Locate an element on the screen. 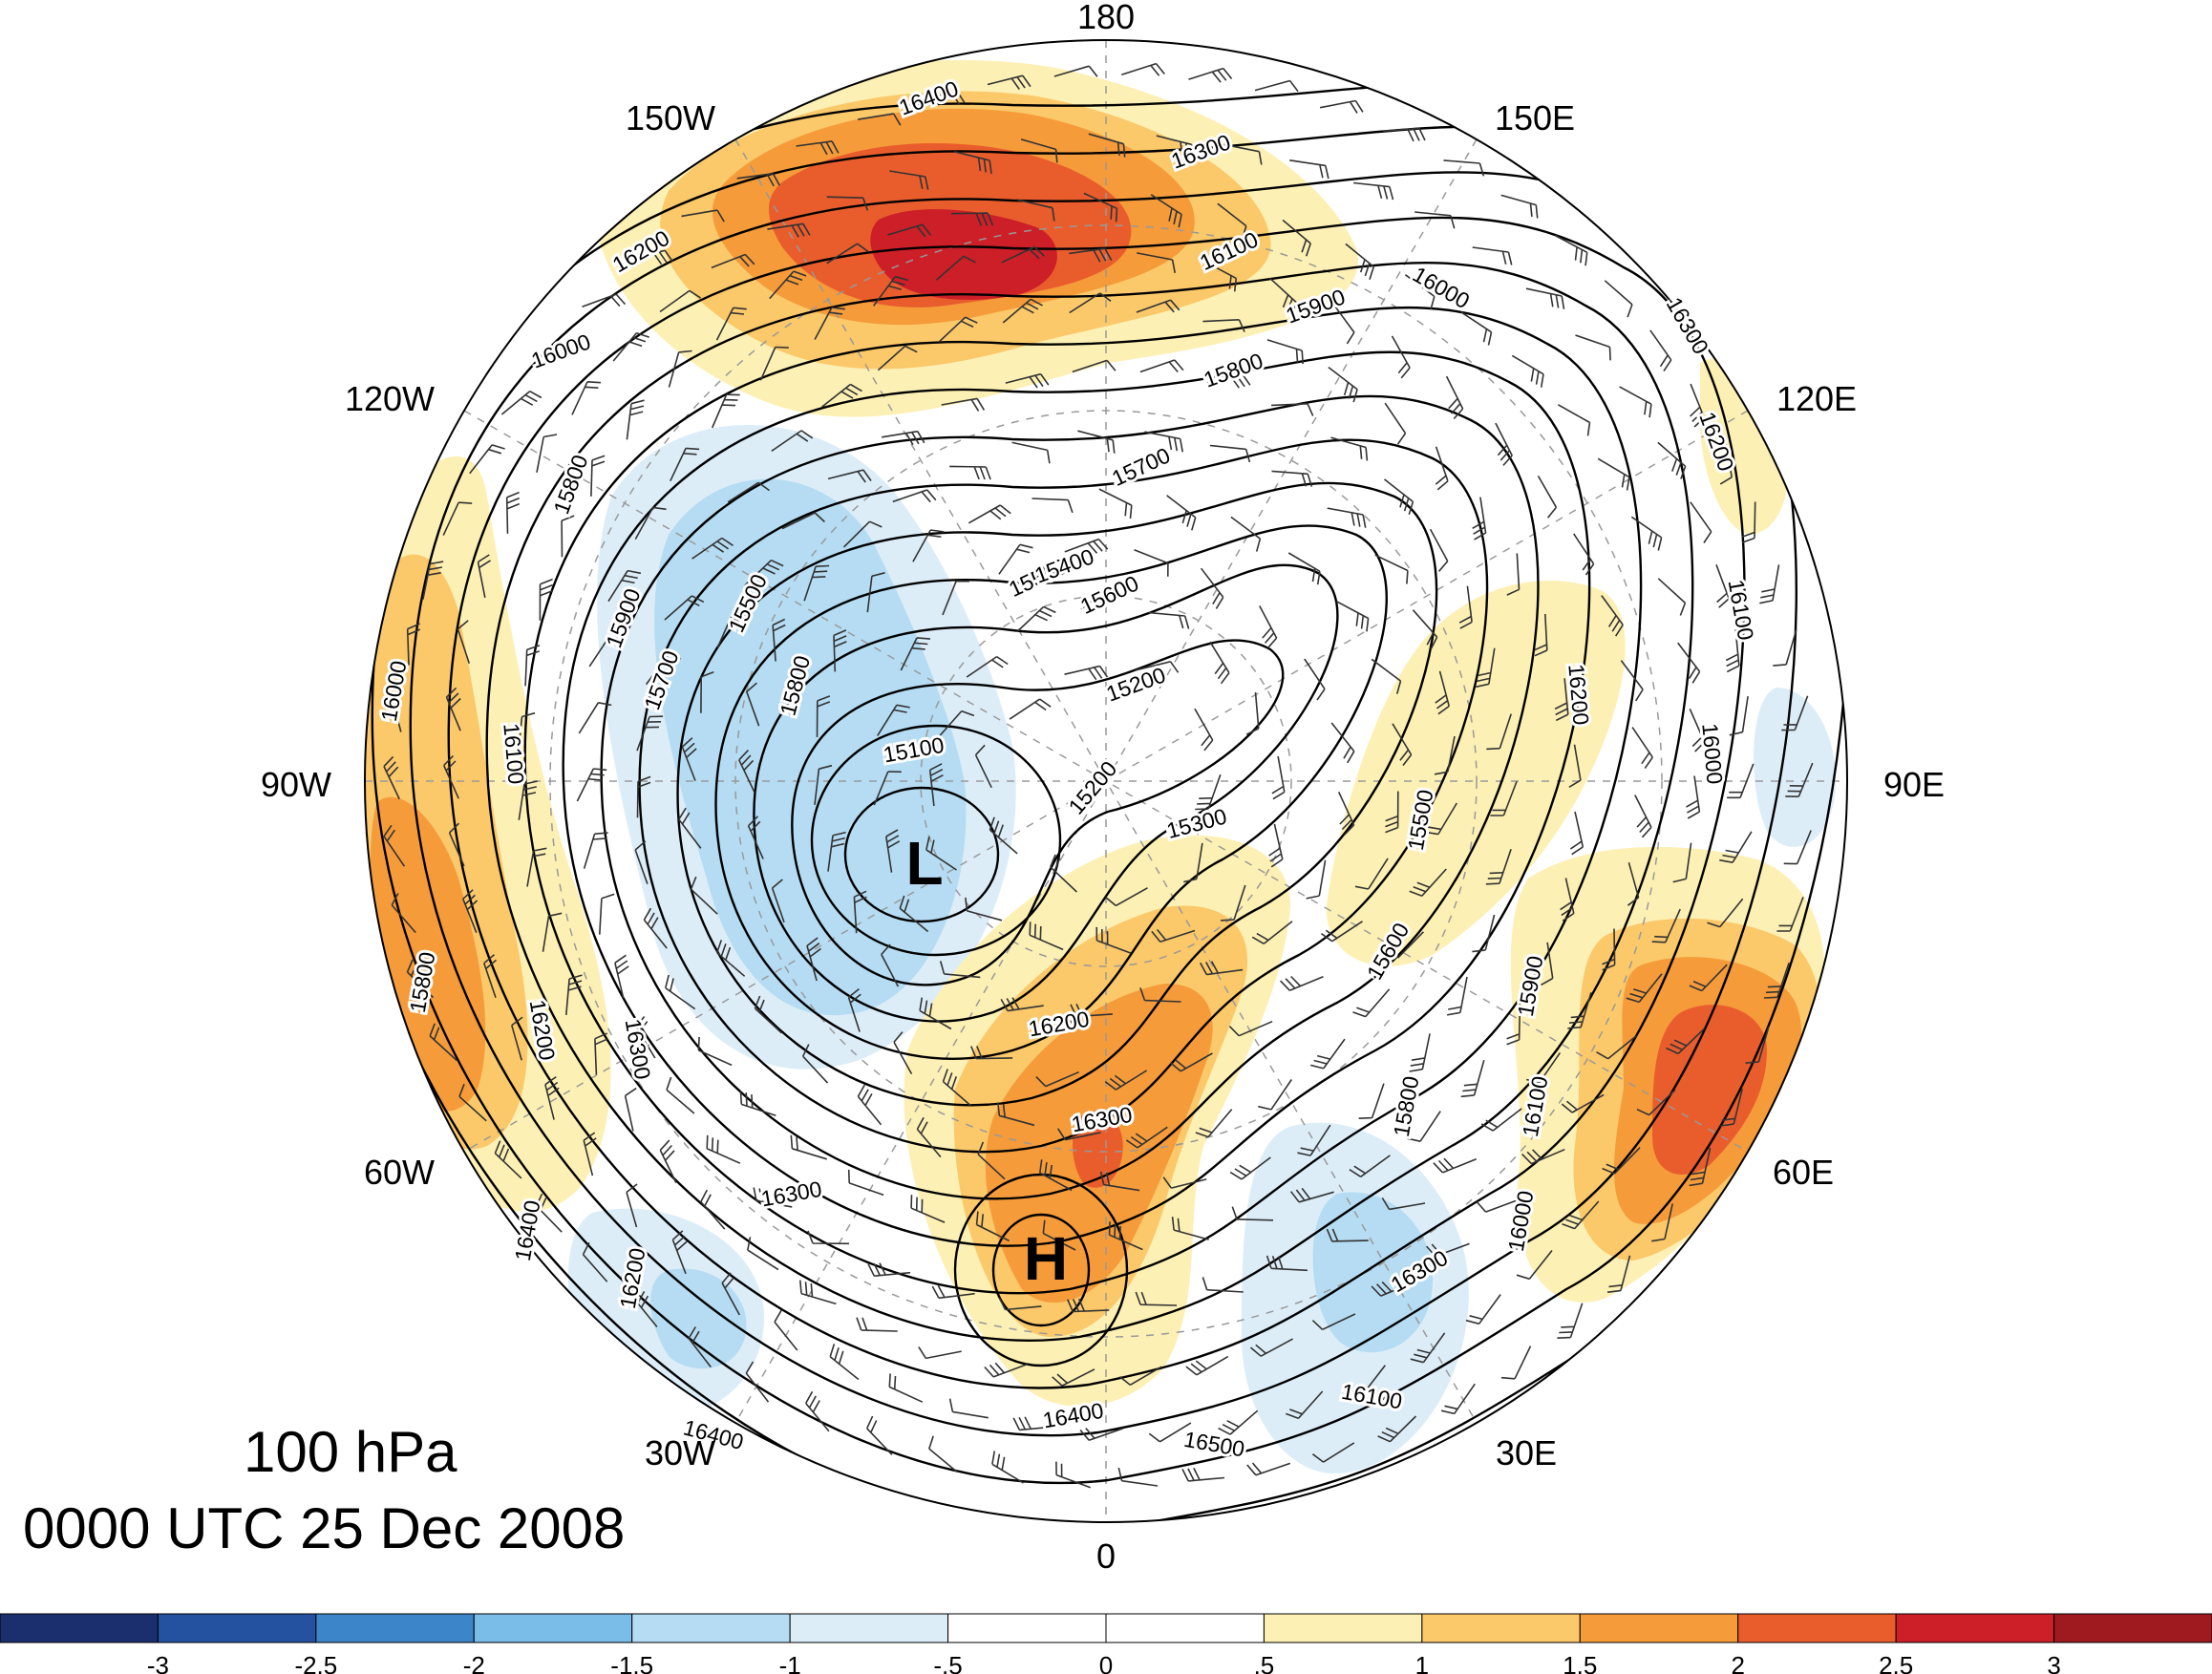 The image size is (2212, 1674). pressure-level-label: 100 hPa is located at coordinates (350, 1452).